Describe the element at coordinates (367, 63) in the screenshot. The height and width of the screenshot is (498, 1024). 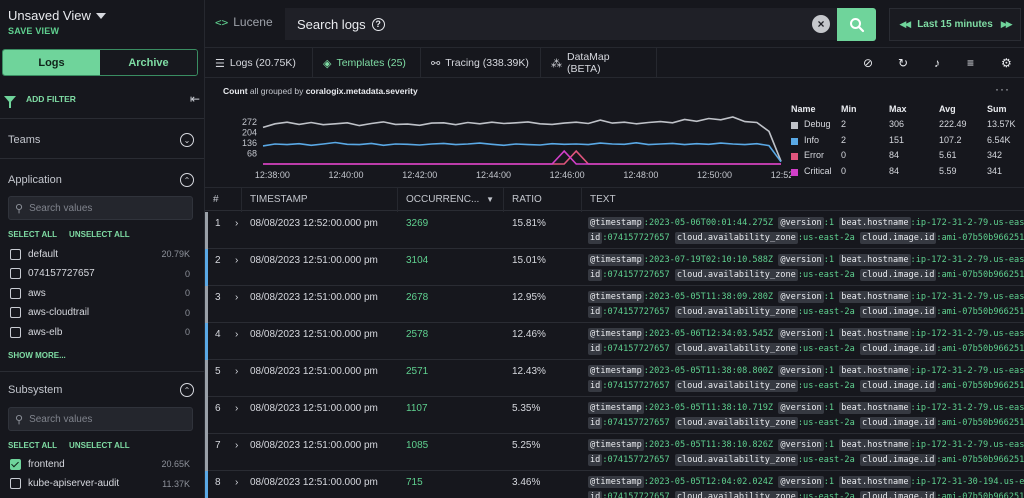
I see `tab-templates: ◈ Templates (25)` at that location.